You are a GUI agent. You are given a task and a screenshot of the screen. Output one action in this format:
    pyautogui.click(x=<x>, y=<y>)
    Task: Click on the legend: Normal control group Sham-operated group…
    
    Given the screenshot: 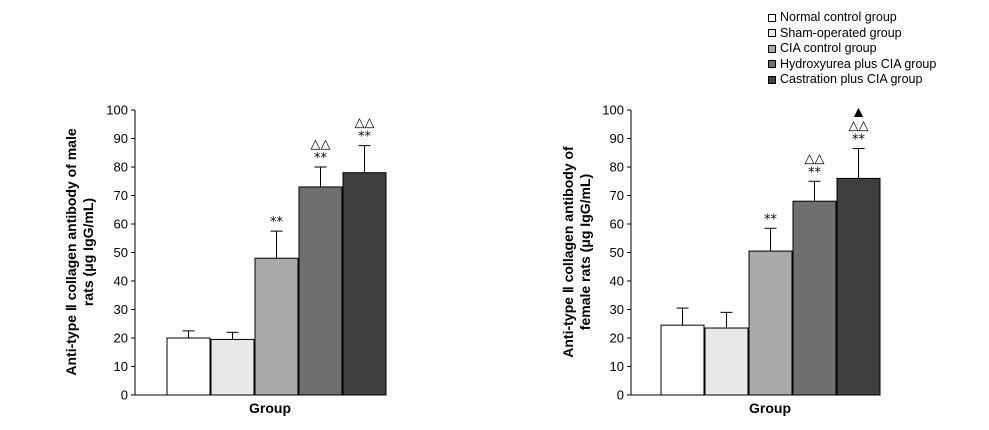 What is the action you would take?
    pyautogui.click(x=852, y=49)
    